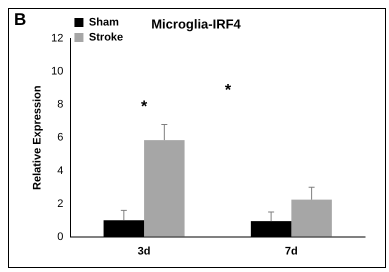  What do you see at coordinates (60, 104) in the screenshot?
I see `y-tick-label: 8` at bounding box center [60, 104].